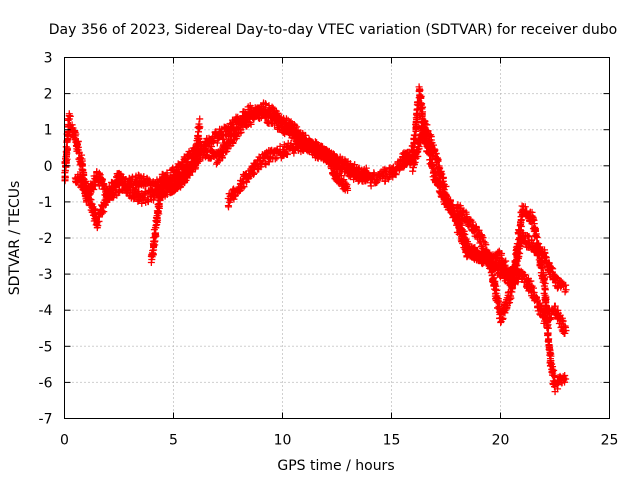 The image size is (640, 480). Describe the element at coordinates (46, 203) in the screenshot. I see `y-tick-label: -1` at that location.